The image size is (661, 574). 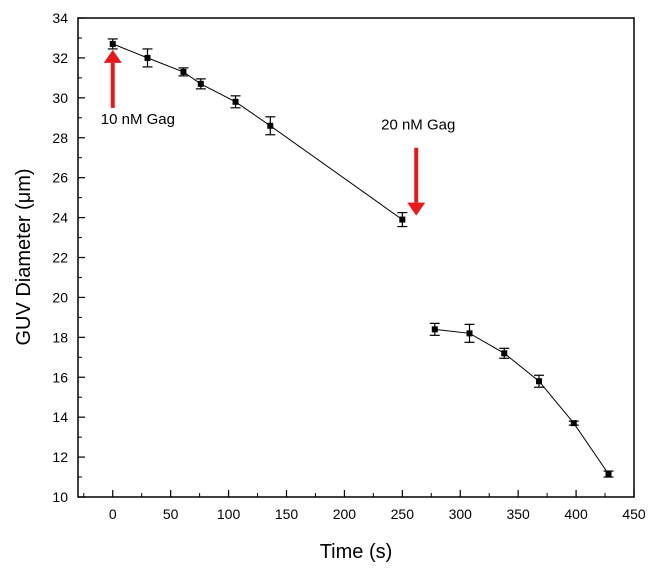 I want to click on annotation-label: 10 nM Gag, so click(x=138, y=119).